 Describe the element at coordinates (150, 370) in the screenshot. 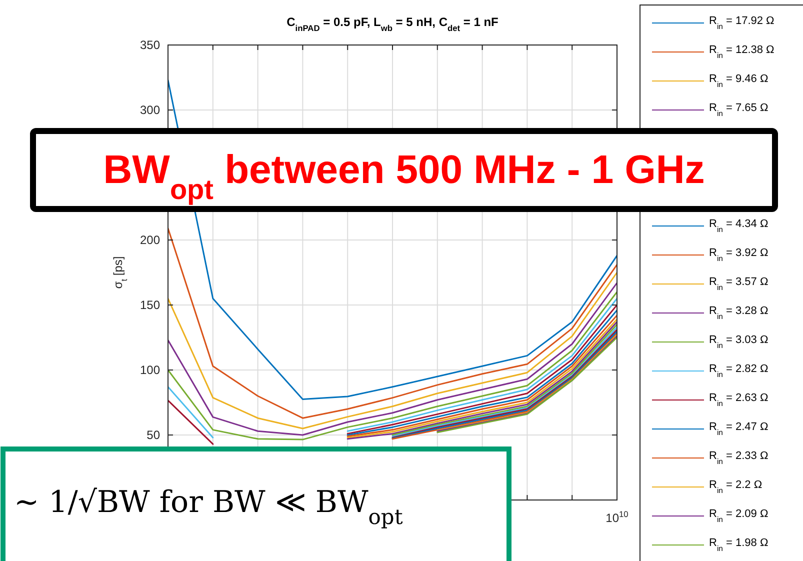

I see `y-tick-label: 100` at that location.